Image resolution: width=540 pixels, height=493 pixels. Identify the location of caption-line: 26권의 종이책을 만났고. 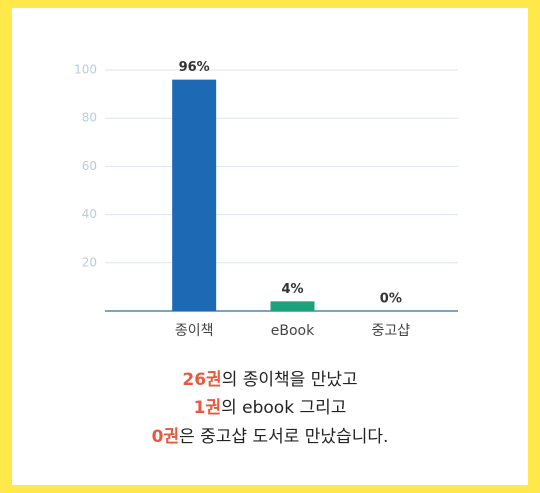
(269, 380).